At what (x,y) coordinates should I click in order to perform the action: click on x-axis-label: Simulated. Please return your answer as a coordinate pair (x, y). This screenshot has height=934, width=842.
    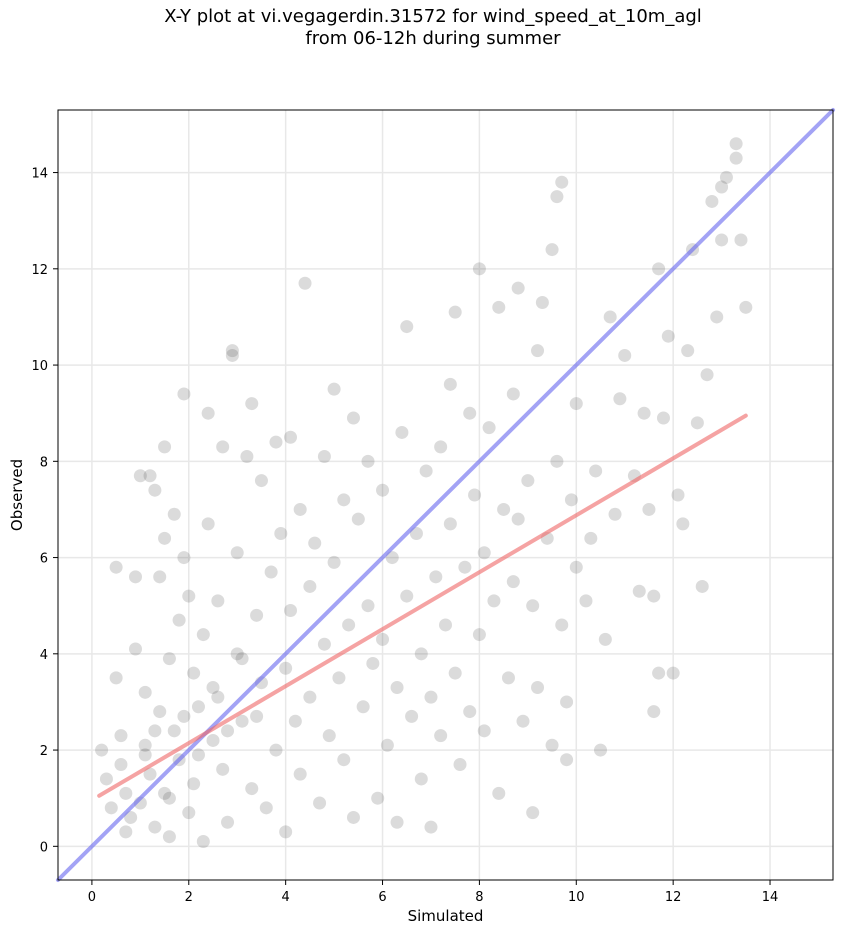
    Looking at the image, I should click on (446, 916).